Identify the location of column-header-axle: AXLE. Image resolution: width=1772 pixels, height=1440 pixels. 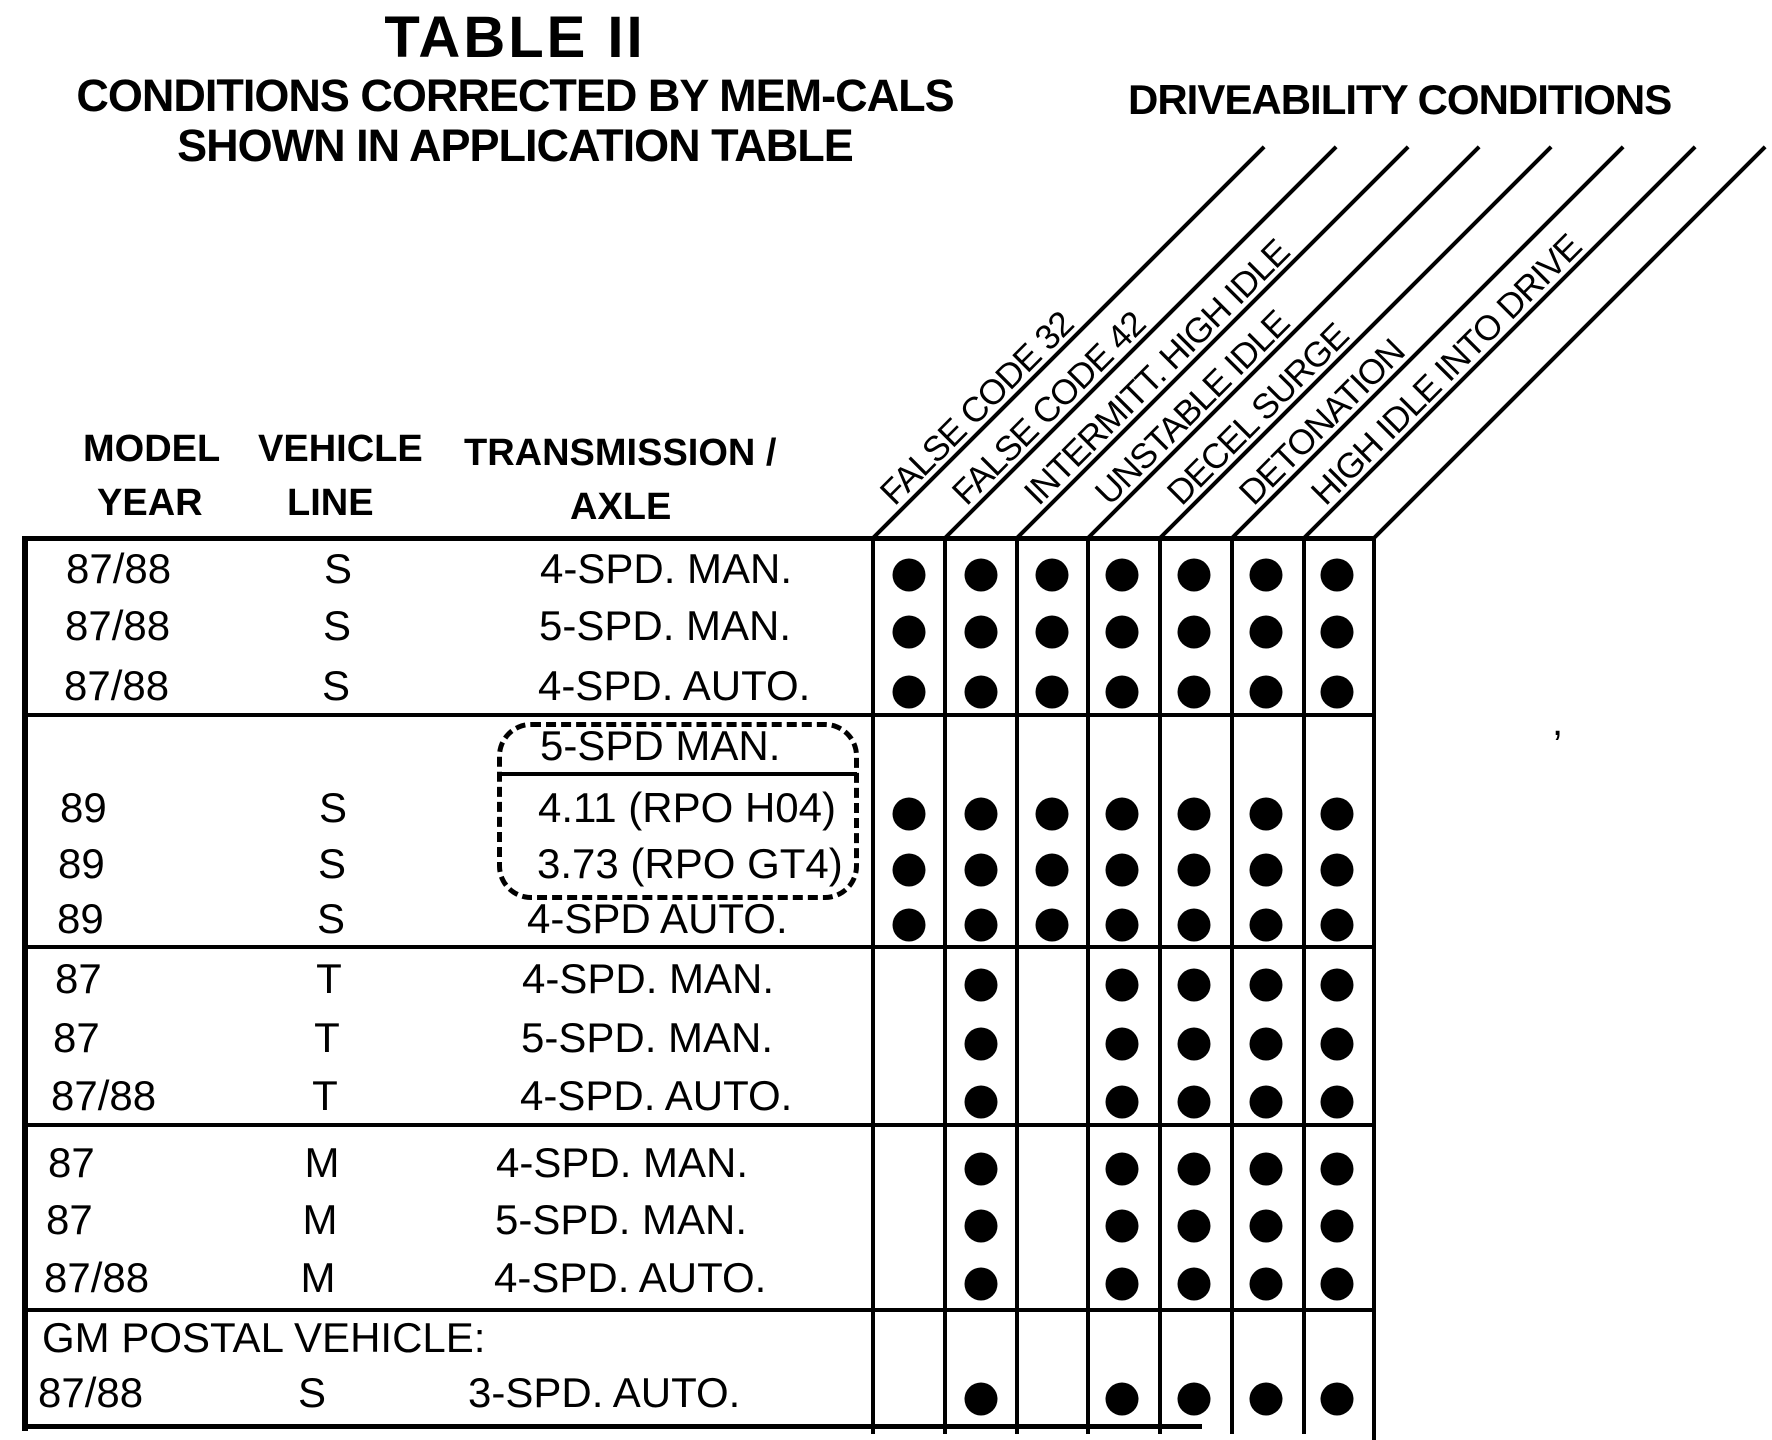
(621, 507).